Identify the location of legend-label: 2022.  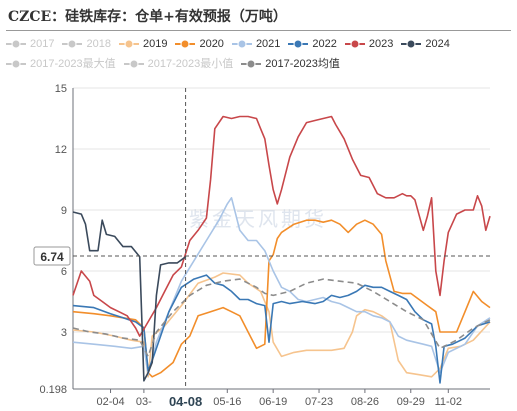
(324, 44).